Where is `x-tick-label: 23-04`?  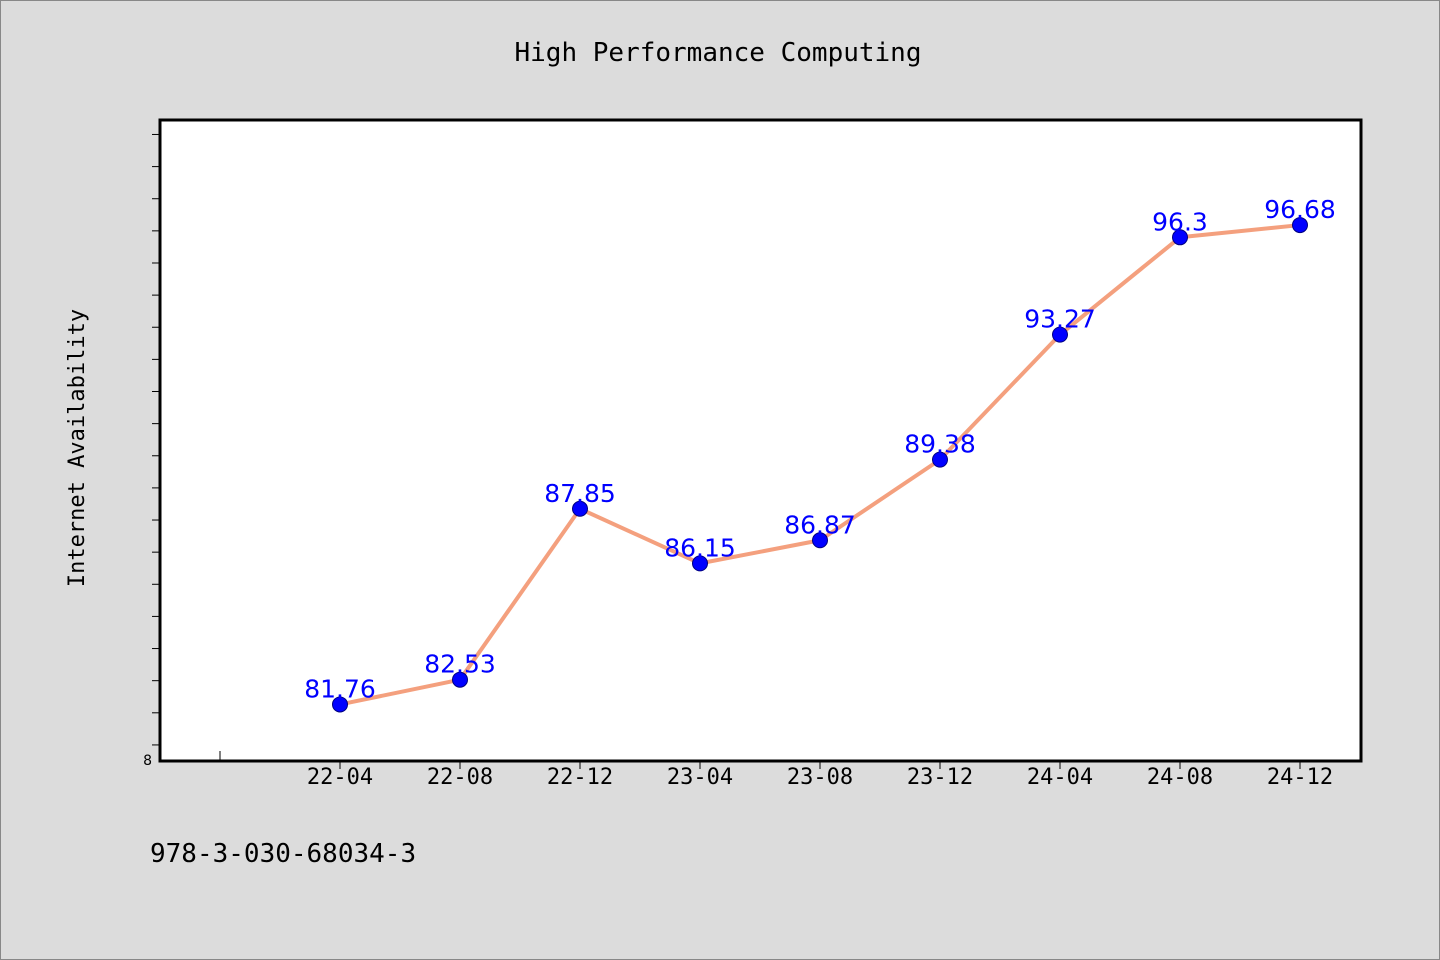
x-tick-label: 23-04 is located at coordinates (700, 777).